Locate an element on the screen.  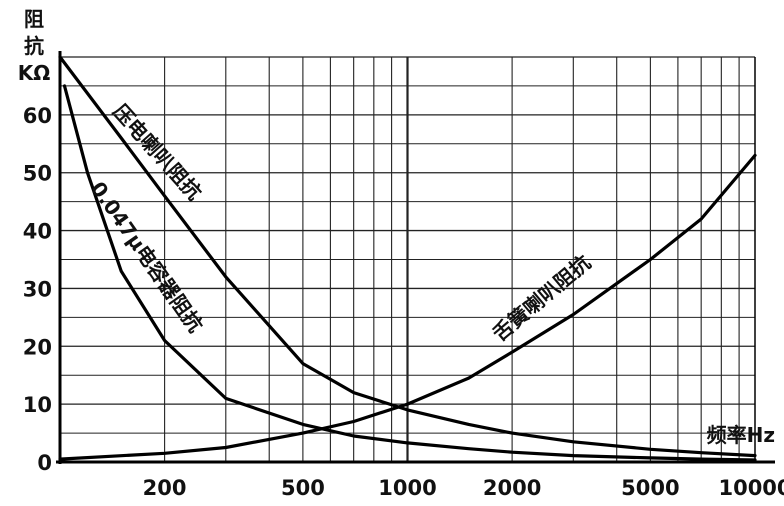
x-tick-label: 5000 is located at coordinates (650, 488).